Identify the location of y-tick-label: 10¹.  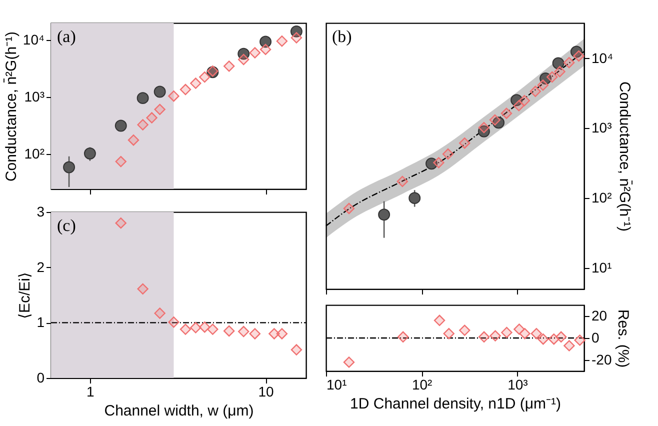
(602, 267).